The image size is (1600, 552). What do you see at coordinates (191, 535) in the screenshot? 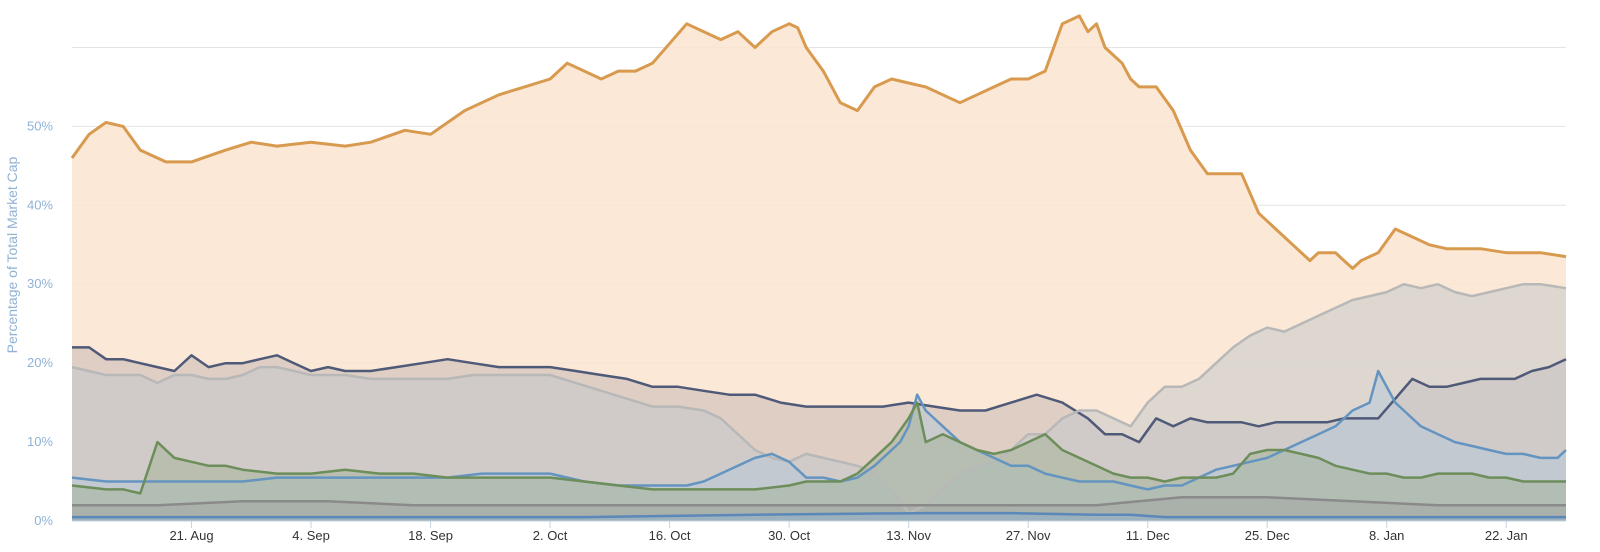
I see `x-tick-label: 21. Aug` at bounding box center [191, 535].